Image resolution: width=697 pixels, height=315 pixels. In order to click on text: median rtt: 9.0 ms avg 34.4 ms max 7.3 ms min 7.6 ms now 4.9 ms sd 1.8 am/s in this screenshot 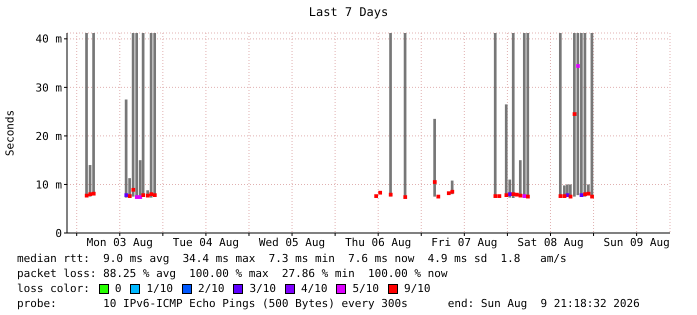, I will do `click(292, 258)`.